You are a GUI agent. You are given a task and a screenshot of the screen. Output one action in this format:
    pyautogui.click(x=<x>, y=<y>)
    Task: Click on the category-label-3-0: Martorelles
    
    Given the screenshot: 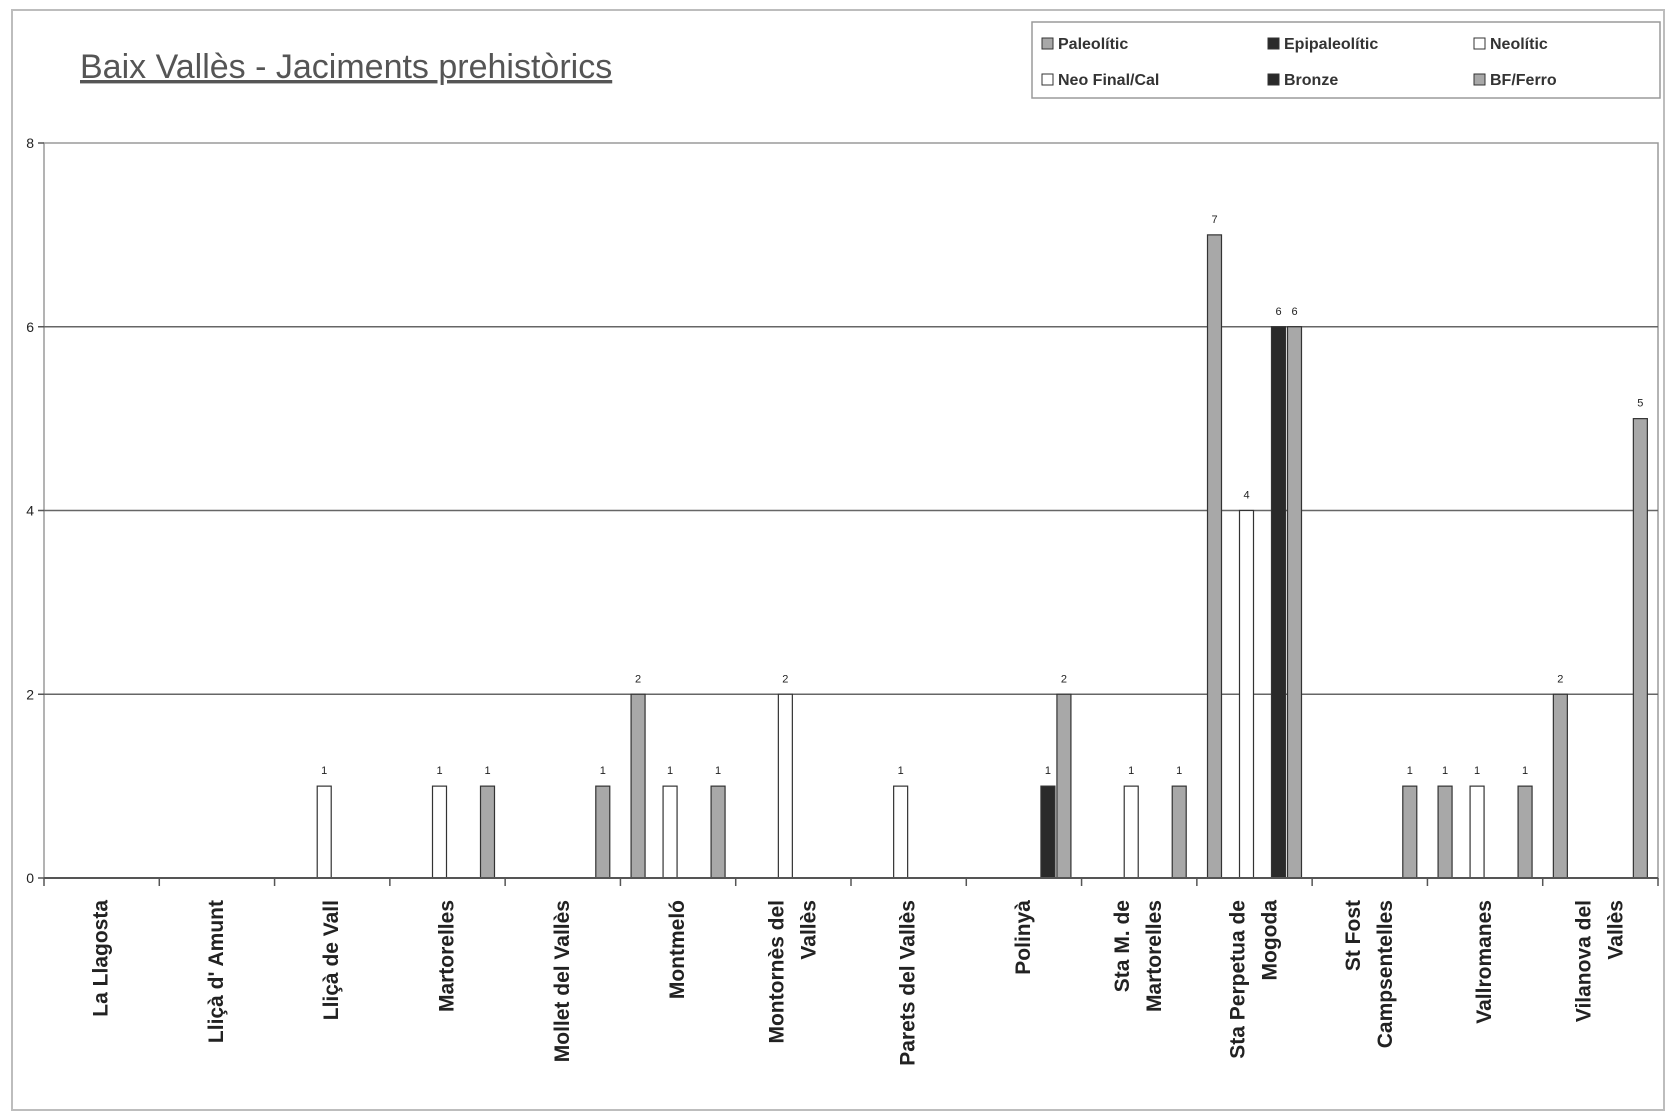 What is the action you would take?
    pyautogui.click(x=447, y=956)
    